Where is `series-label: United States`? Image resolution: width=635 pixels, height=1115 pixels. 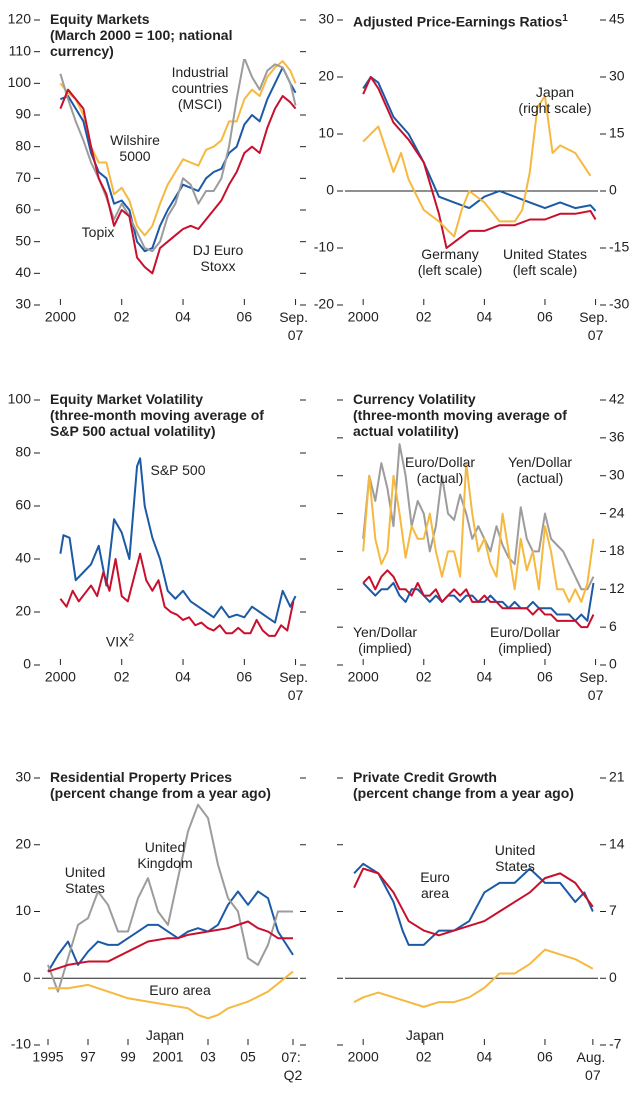 series-label: United States is located at coordinates (85, 880).